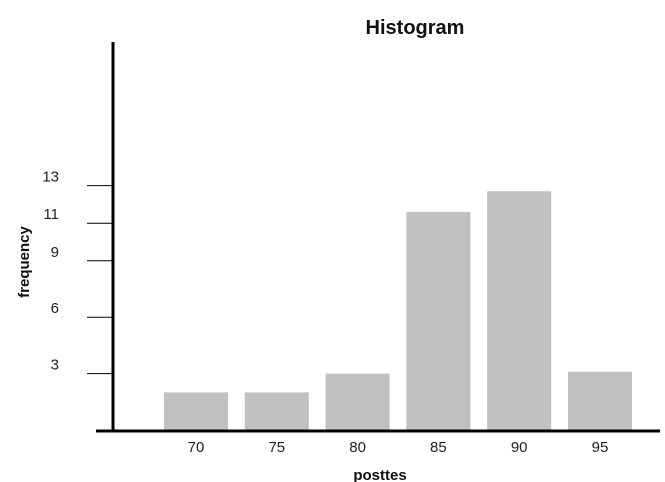 The image size is (665, 482). I want to click on y-tick-label: 6, so click(55, 308).